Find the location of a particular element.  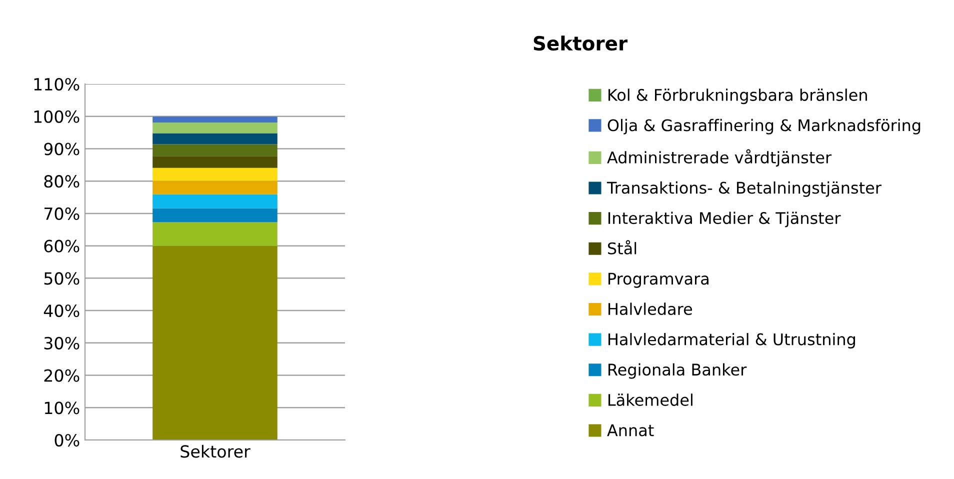

text: Sektorer is located at coordinates (581, 43).